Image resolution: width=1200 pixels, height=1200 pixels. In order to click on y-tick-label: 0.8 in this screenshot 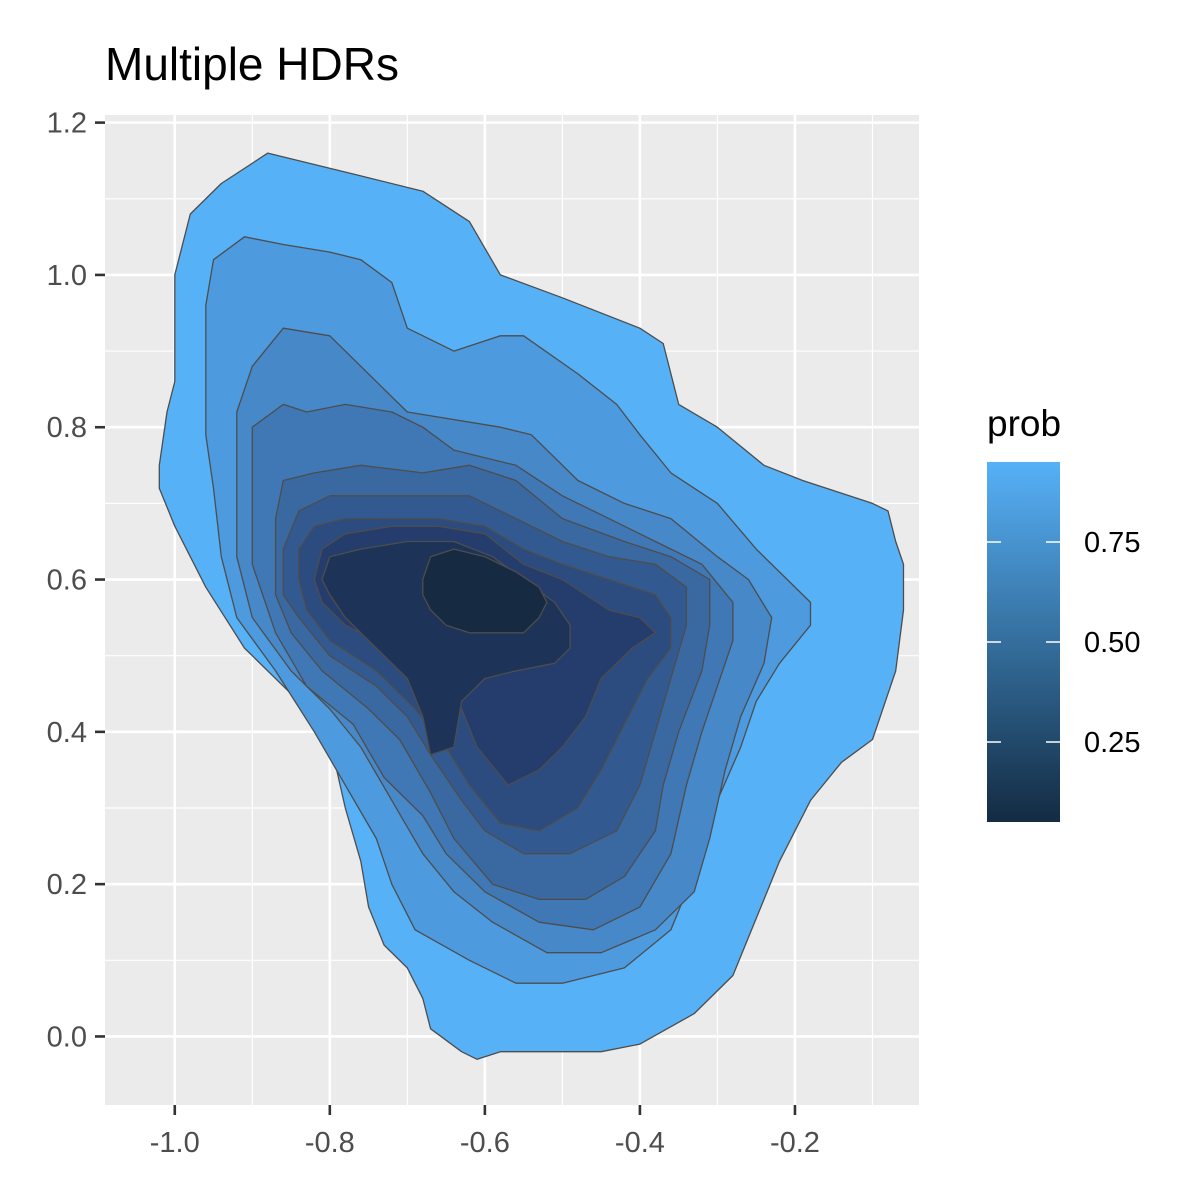, I will do `click(67, 428)`.